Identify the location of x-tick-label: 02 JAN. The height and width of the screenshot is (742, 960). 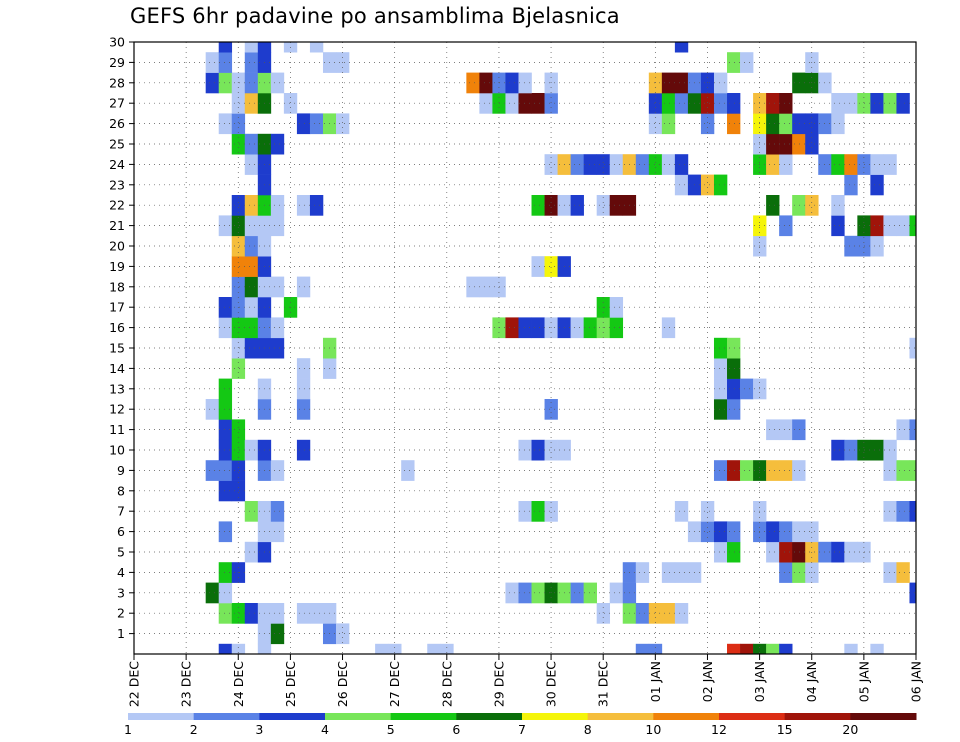
(707, 681).